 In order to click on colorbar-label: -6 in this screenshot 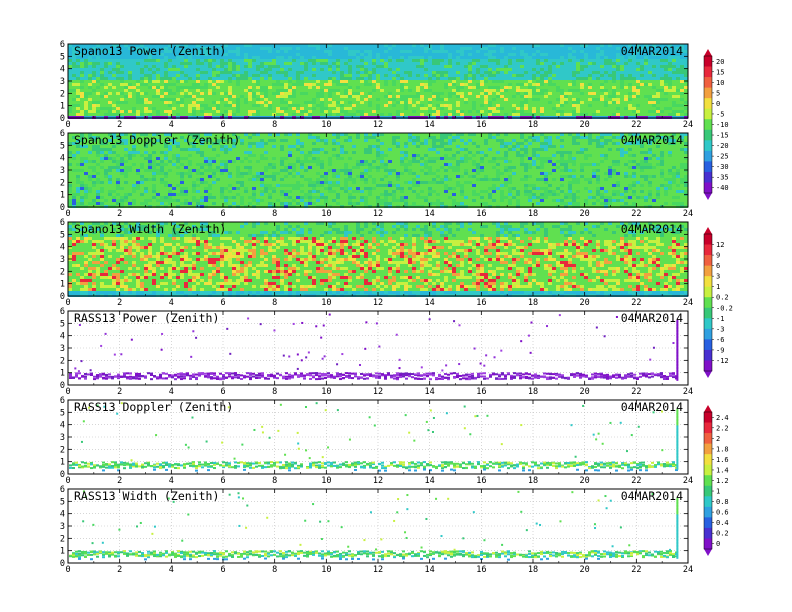, I will do `click(720, 340)`.